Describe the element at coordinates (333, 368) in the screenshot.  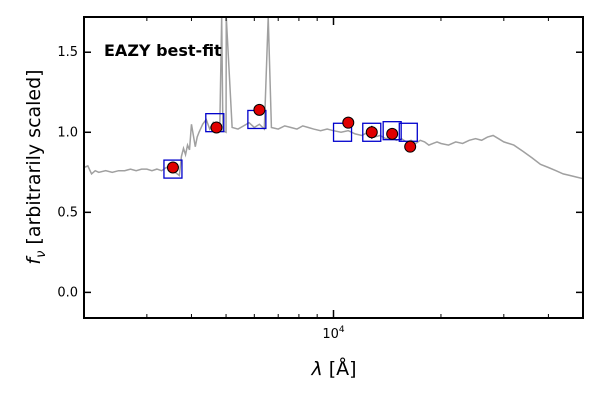
I see `x-axis-title: λ [Å]` at that location.